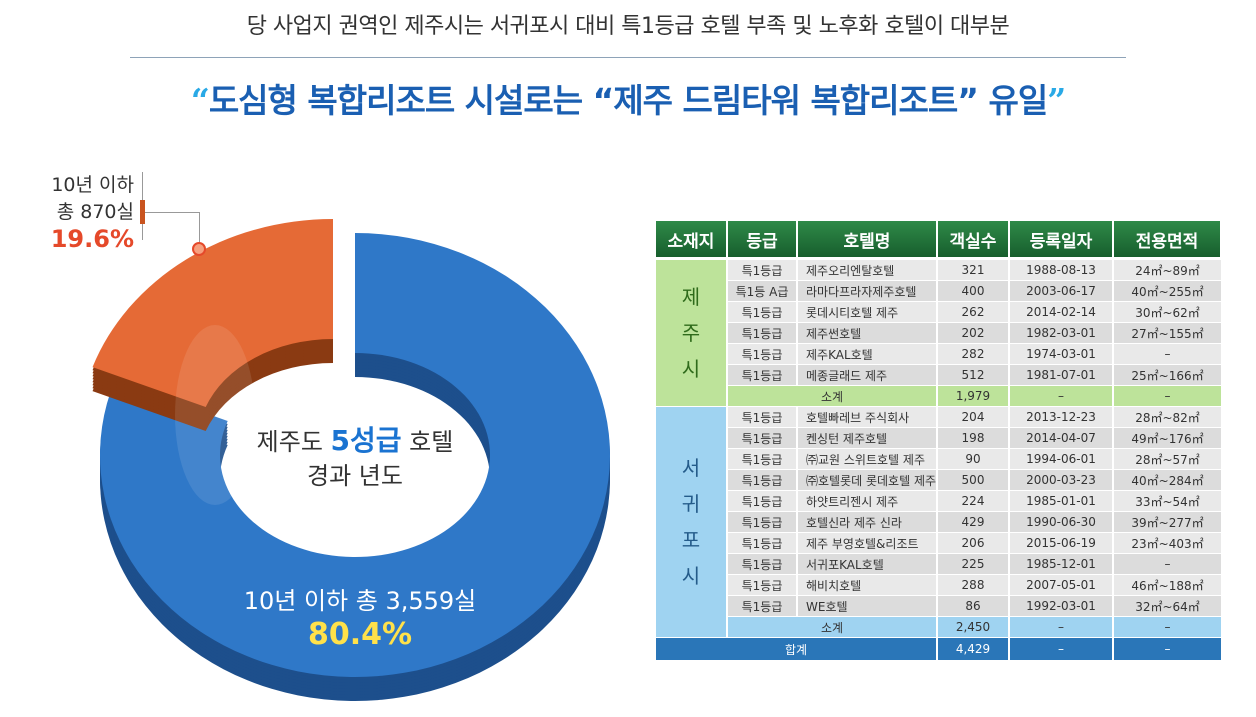  Describe the element at coordinates (1060, 480) in the screenshot. I see `cell-reg-date: 2000-03-23` at that location.